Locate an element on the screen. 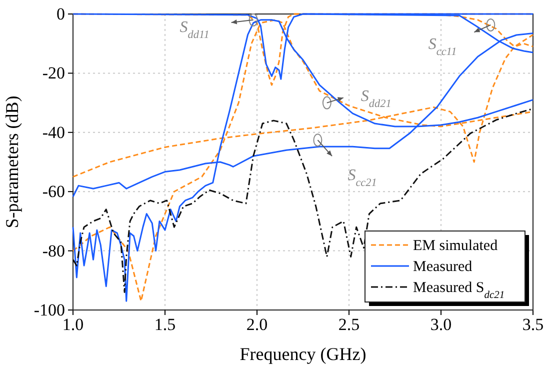 The image size is (550, 372). annotation: S$_{dd21}$ is located at coordinates (376, 99).